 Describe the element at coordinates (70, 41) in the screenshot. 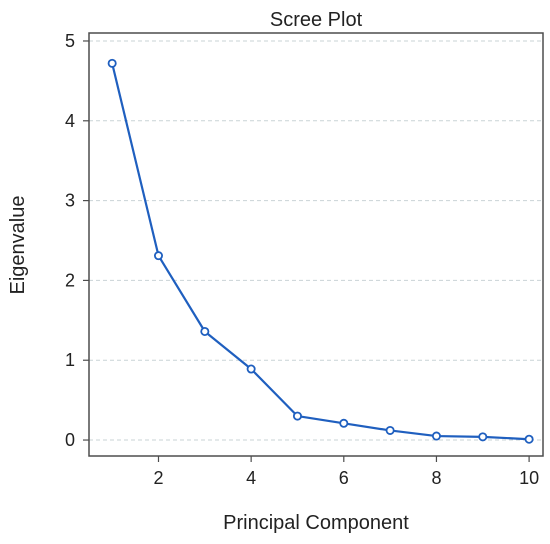

I see `y-tick-label-5: 5` at that location.